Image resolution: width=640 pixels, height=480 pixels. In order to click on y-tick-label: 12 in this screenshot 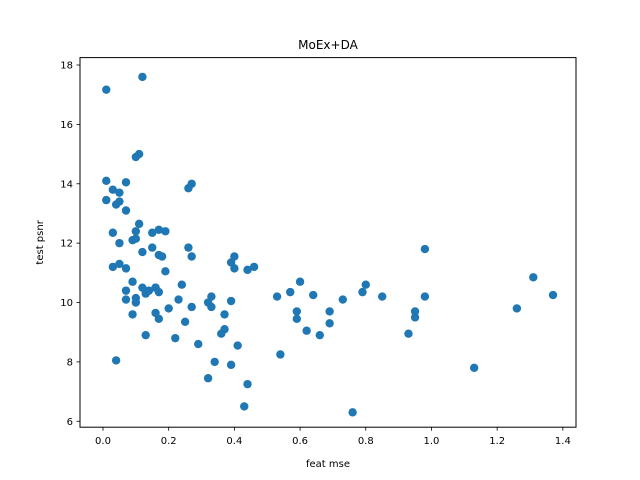, I will do `click(66, 244)`.